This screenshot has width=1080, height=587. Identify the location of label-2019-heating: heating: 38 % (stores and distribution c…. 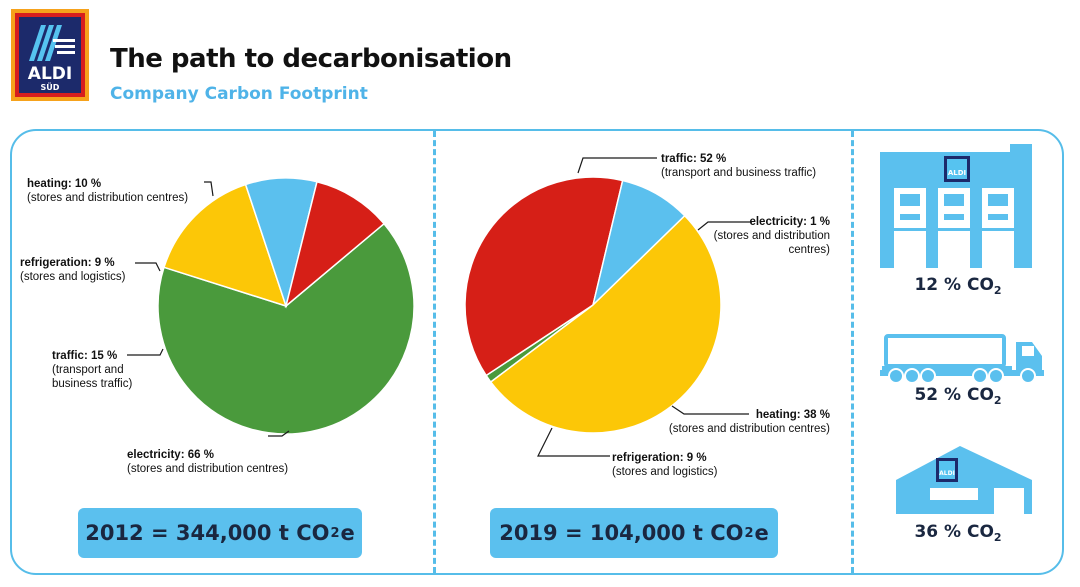
(749, 422).